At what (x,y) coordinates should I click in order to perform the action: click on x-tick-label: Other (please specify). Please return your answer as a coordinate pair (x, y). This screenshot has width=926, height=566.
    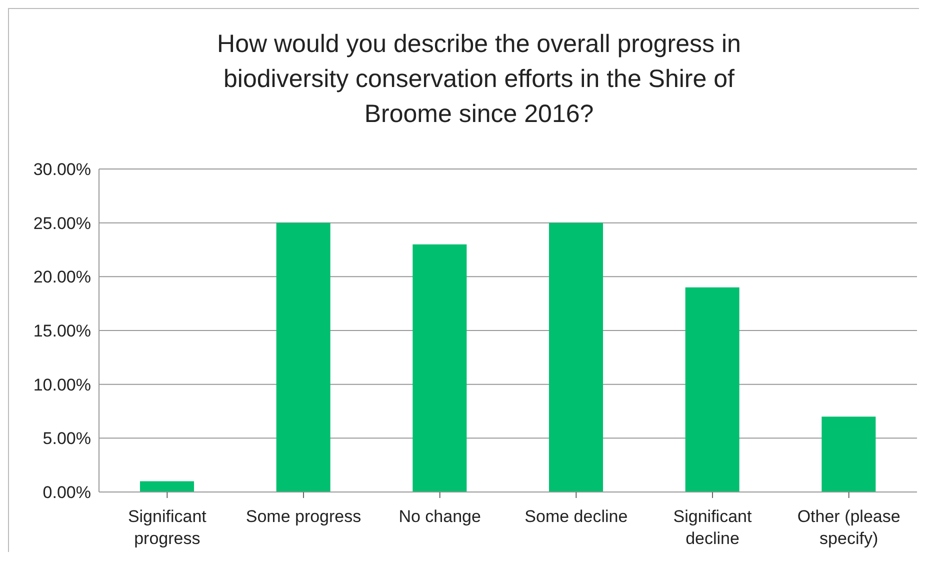
    Looking at the image, I should click on (848, 527).